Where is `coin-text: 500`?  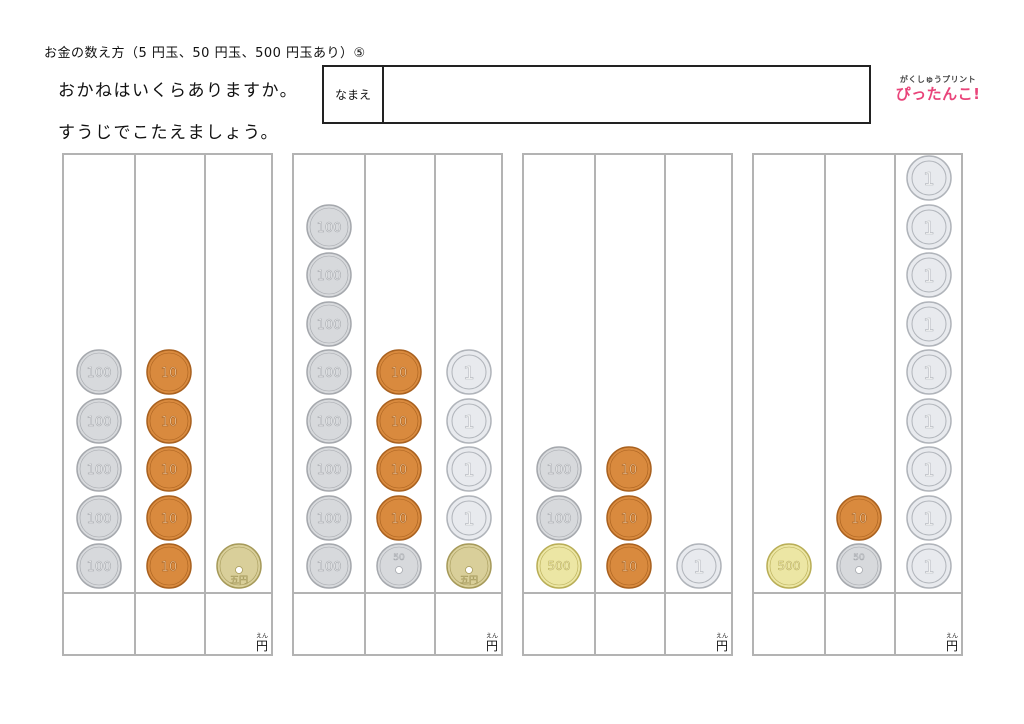 coin-text: 500 is located at coordinates (789, 566).